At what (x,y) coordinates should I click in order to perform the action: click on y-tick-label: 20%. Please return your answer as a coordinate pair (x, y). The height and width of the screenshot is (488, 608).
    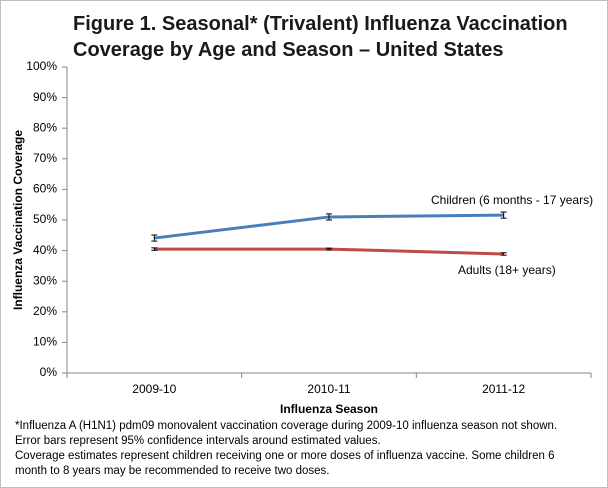
    Looking at the image, I should click on (45, 311).